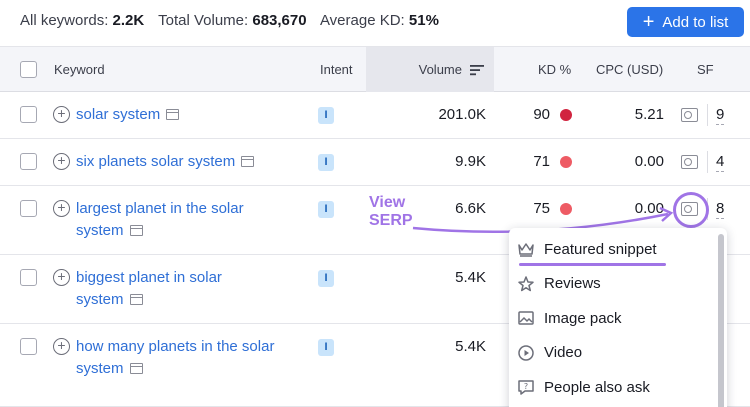  What do you see at coordinates (541, 161) in the screenshot?
I see `kd-value: 71` at bounding box center [541, 161].